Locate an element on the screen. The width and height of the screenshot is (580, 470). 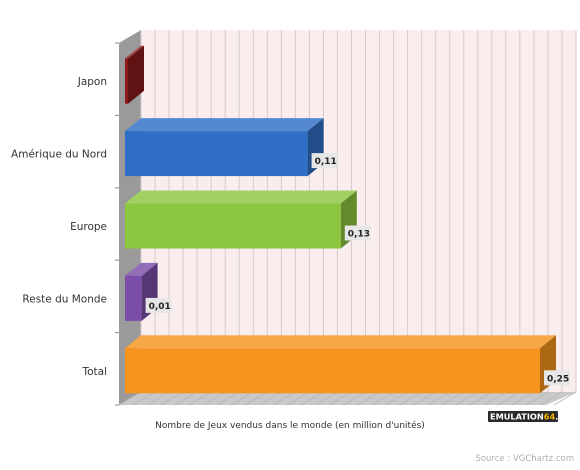
data-label-text: 0,01 is located at coordinates (160, 307).